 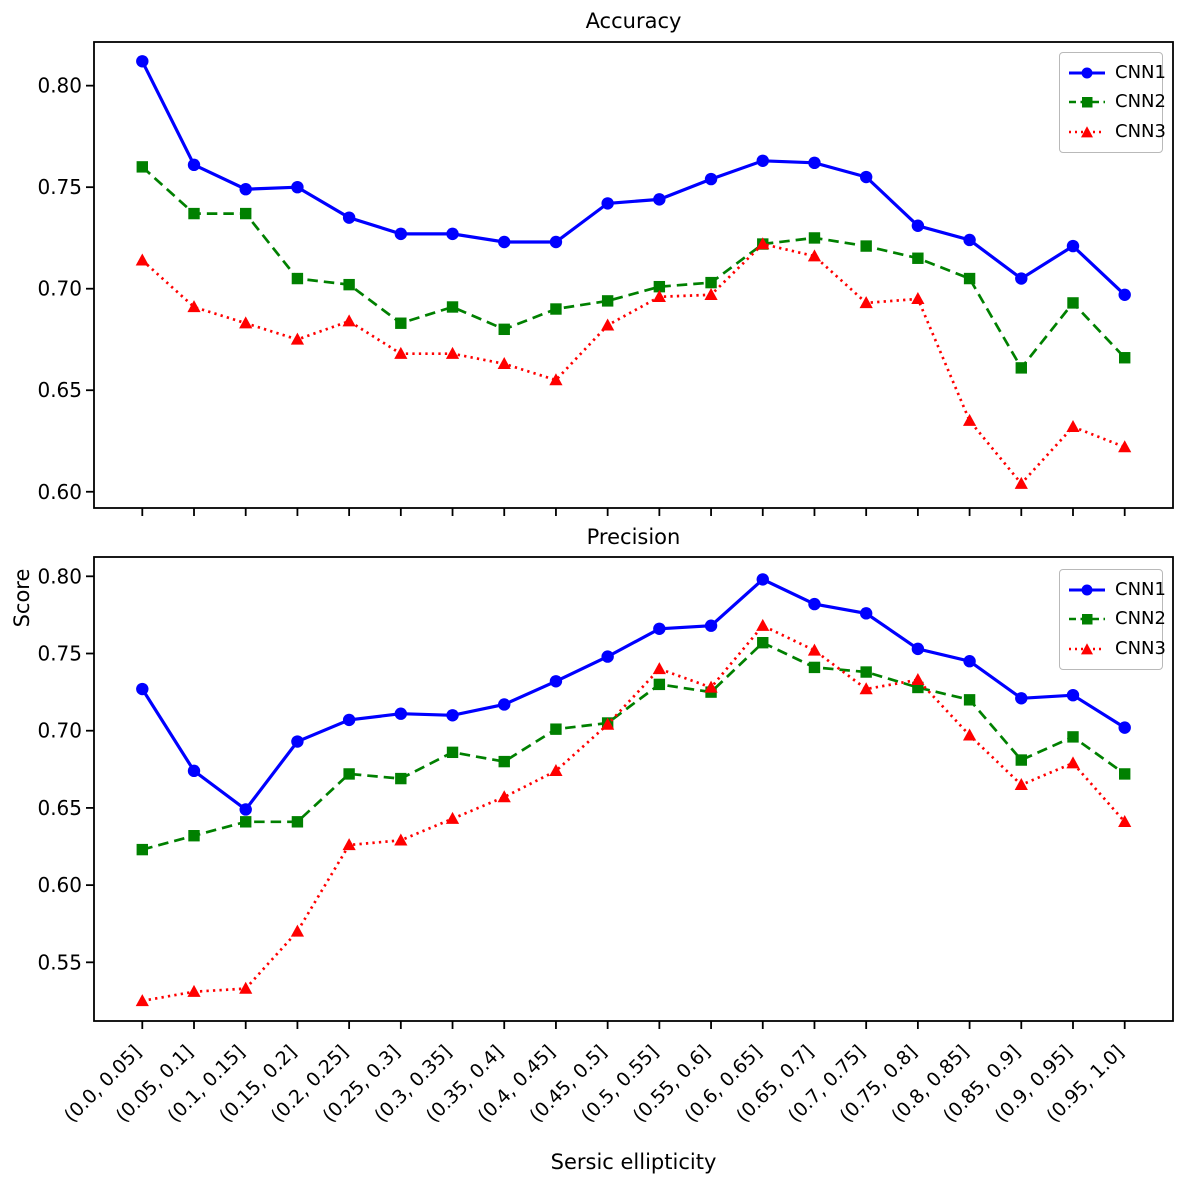 I want to click on y-axis-ticks: 0.60 0.65 0.70 0.75 0.80, so click(x=65, y=289).